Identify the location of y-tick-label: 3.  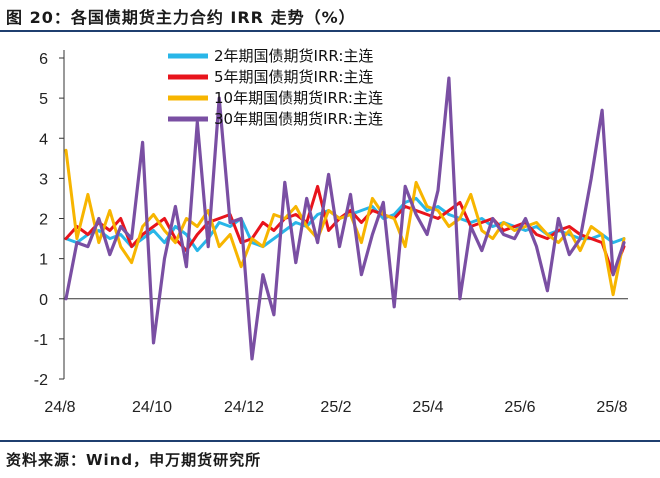
(43, 179).